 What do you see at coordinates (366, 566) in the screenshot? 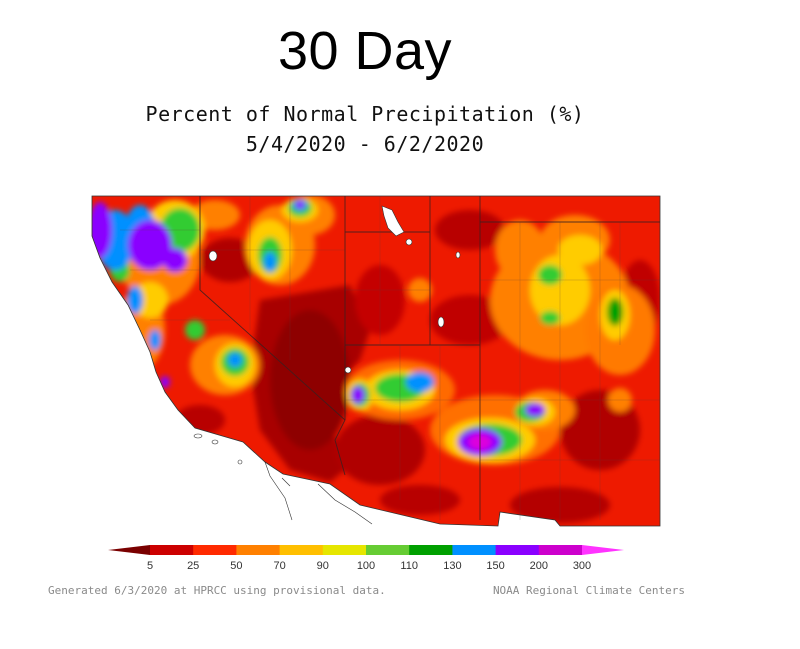
I see `legend-tick-label: 100` at bounding box center [366, 566].